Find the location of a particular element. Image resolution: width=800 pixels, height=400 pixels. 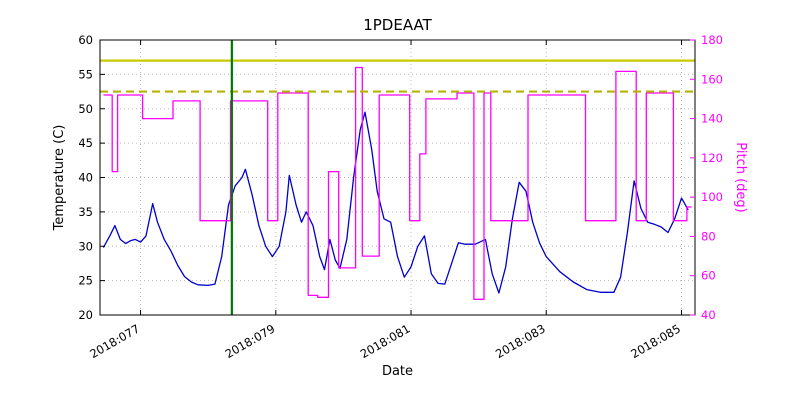

y-tick-label-right: 100 is located at coordinates (712, 197).